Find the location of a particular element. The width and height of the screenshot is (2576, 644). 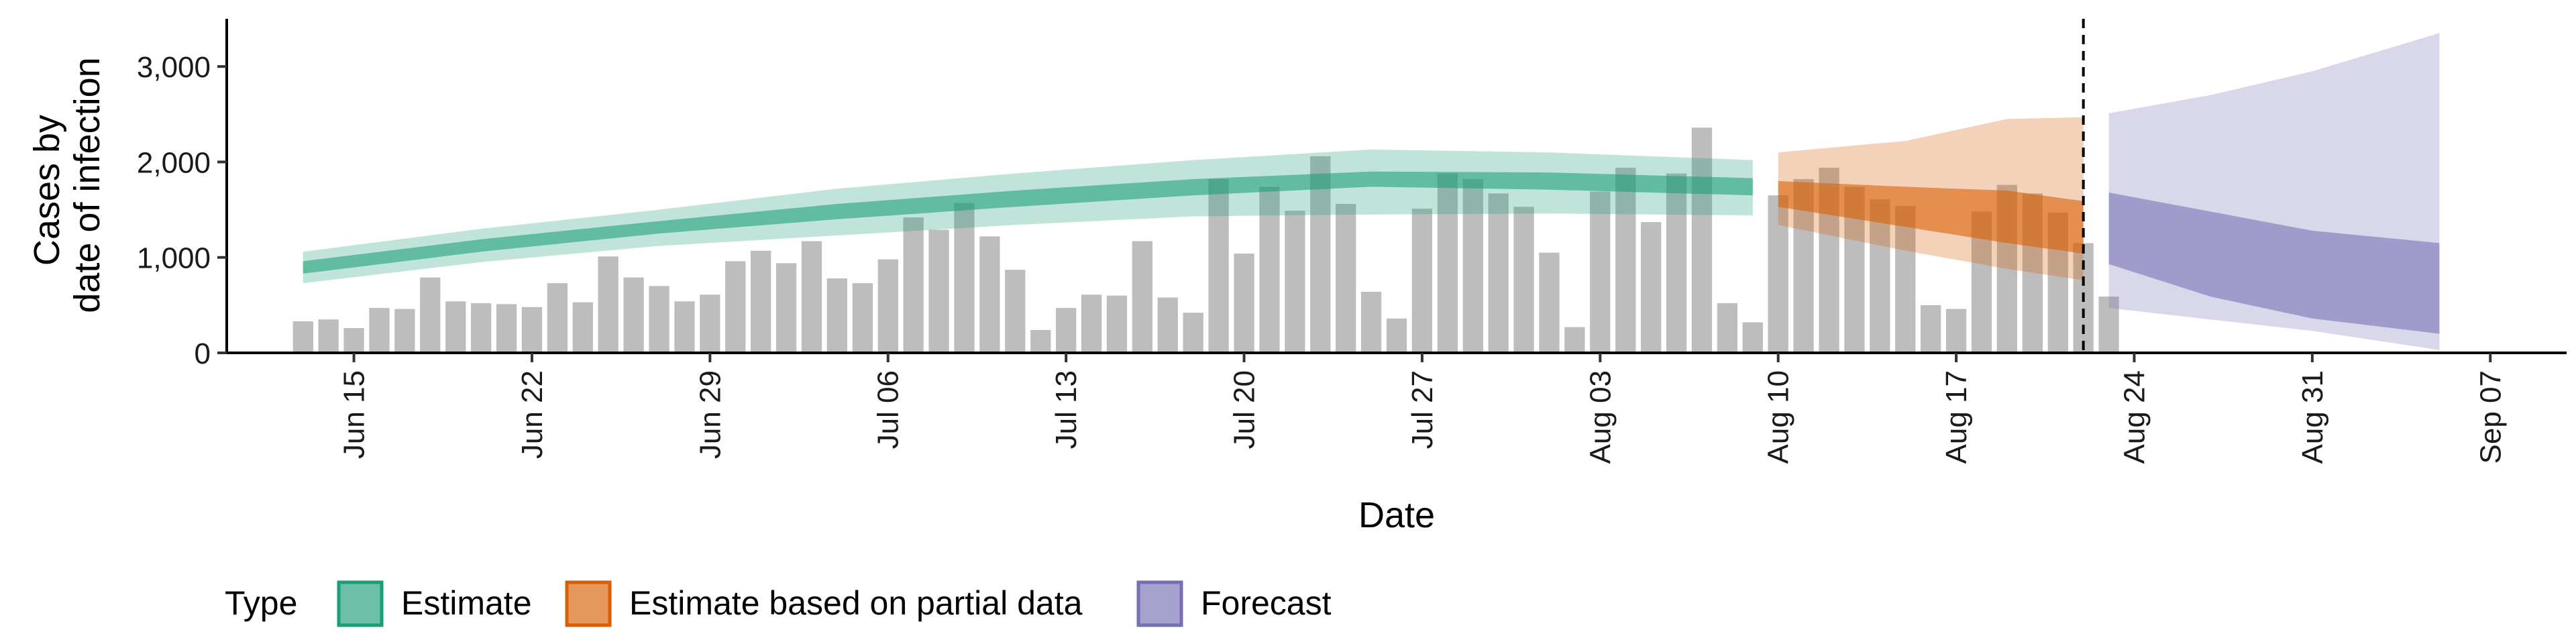

x-tick-label: Aug 10 is located at coordinates (1778, 417).